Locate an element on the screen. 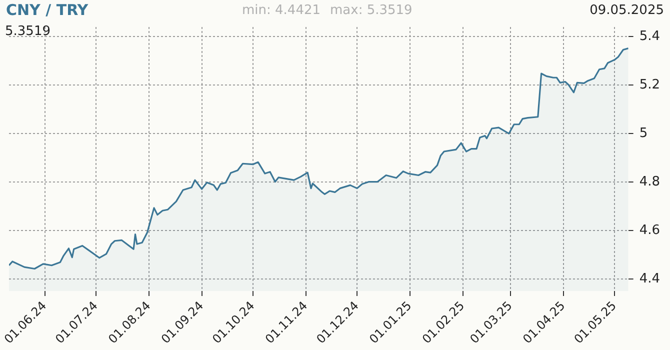 The image size is (670, 350). y-tick-label: 5.2 is located at coordinates (649, 85).